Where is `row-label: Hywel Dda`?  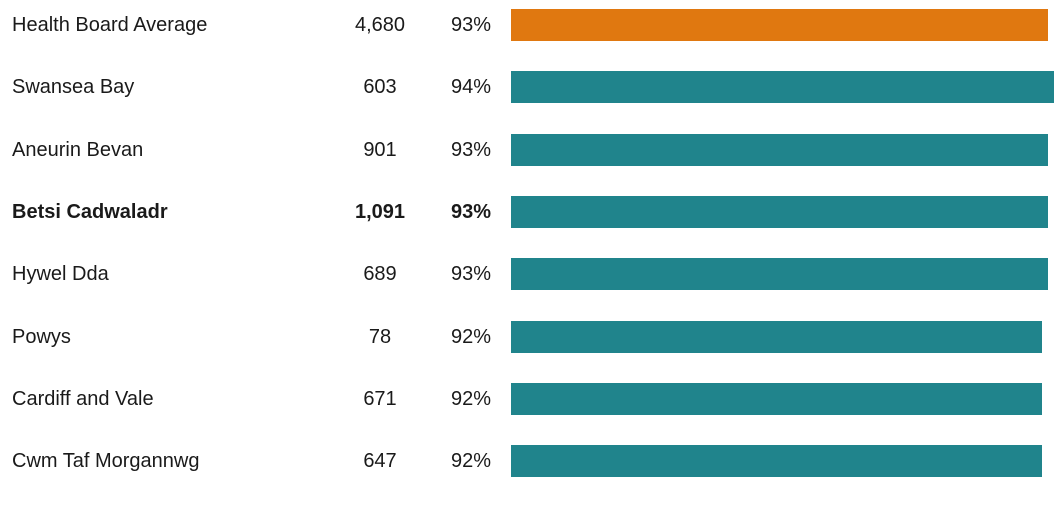 row-label: Hywel Dda is located at coordinates (60, 274).